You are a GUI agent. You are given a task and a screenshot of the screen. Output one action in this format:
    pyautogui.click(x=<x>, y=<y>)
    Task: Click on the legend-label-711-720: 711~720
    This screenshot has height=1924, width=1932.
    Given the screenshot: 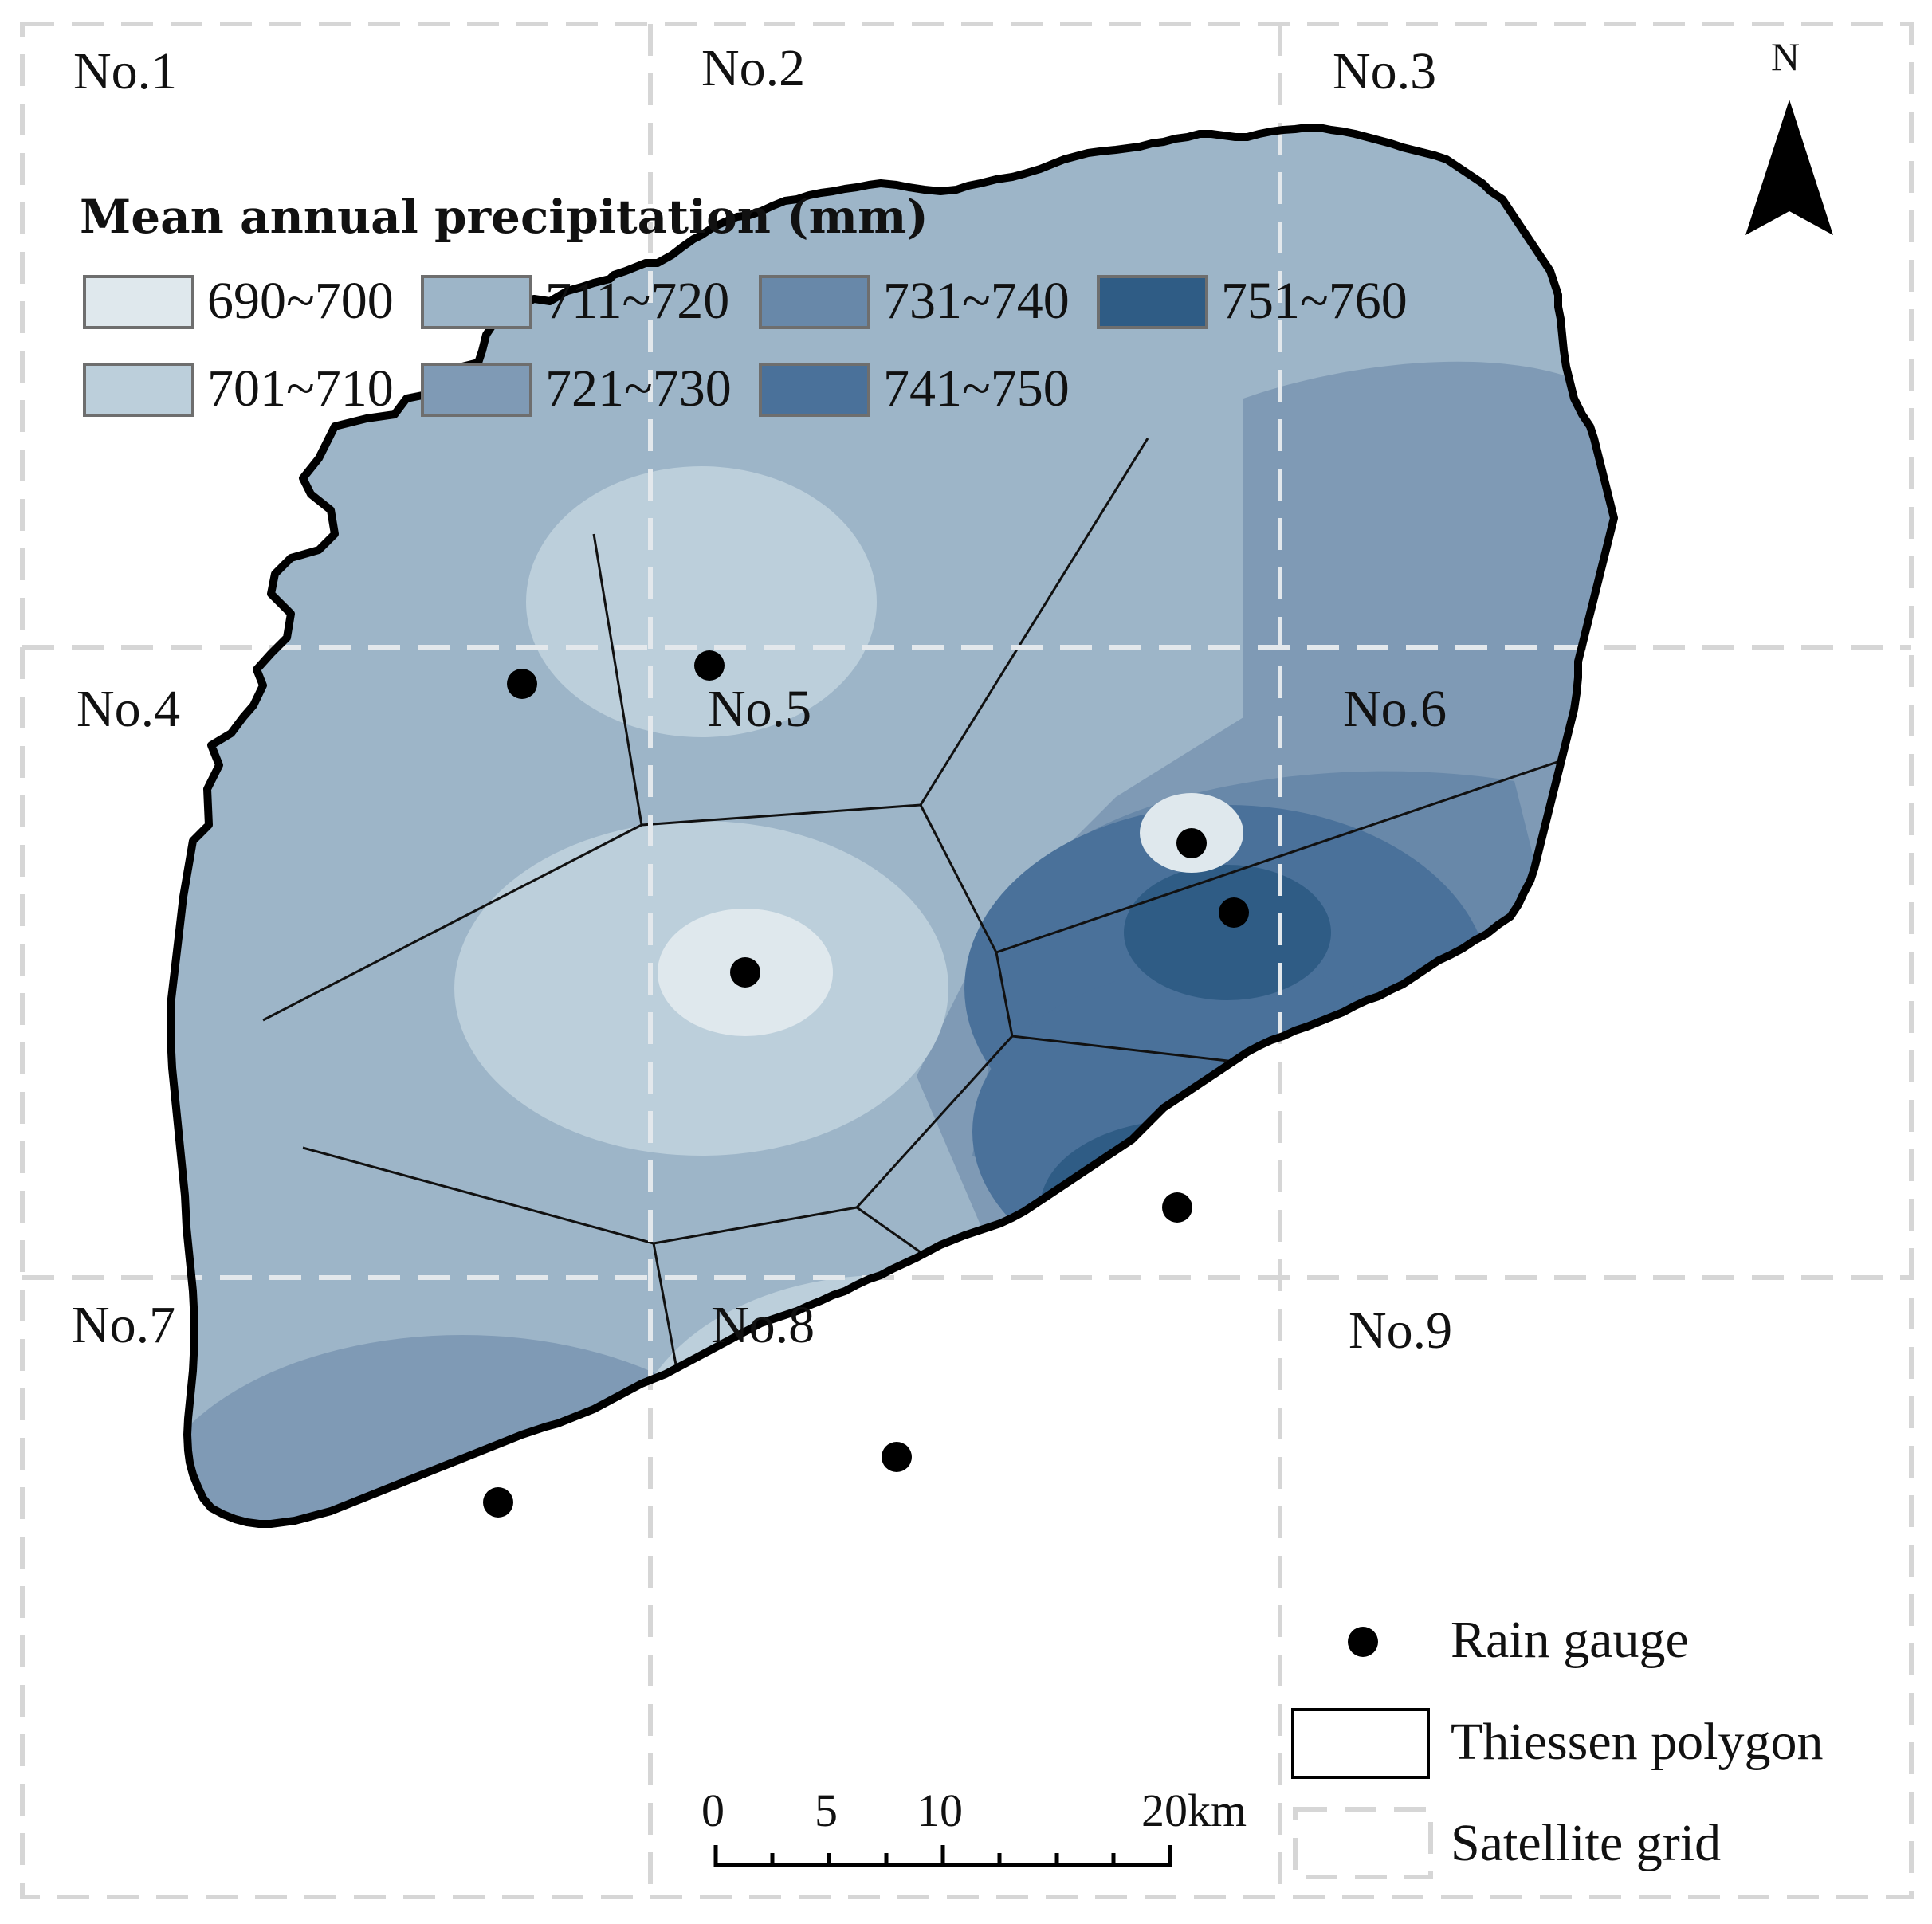 What is the action you would take?
    pyautogui.click(x=637, y=301)
    